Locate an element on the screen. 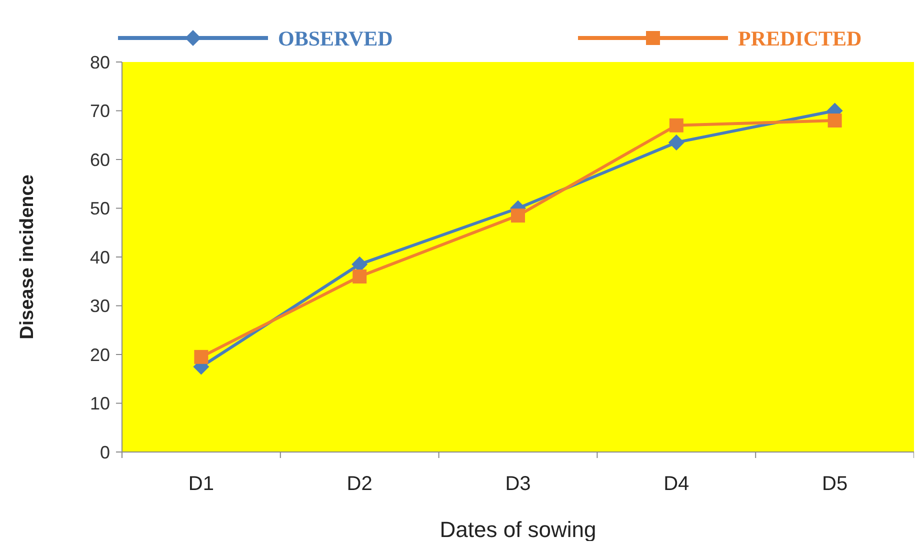 The height and width of the screenshot is (549, 922). y-tick-label: 30 is located at coordinates (100, 306).